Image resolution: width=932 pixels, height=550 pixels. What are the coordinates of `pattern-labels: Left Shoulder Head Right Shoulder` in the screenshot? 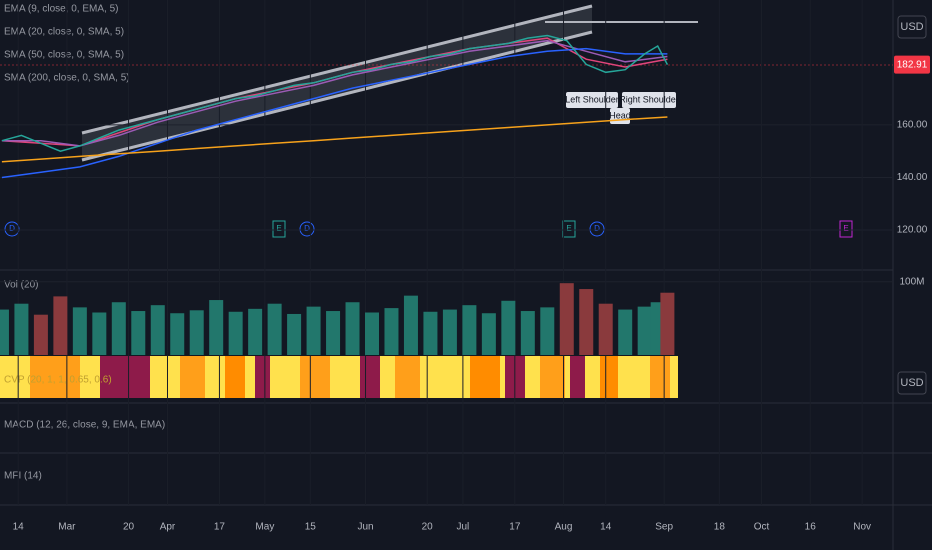 It's located at (622, 108).